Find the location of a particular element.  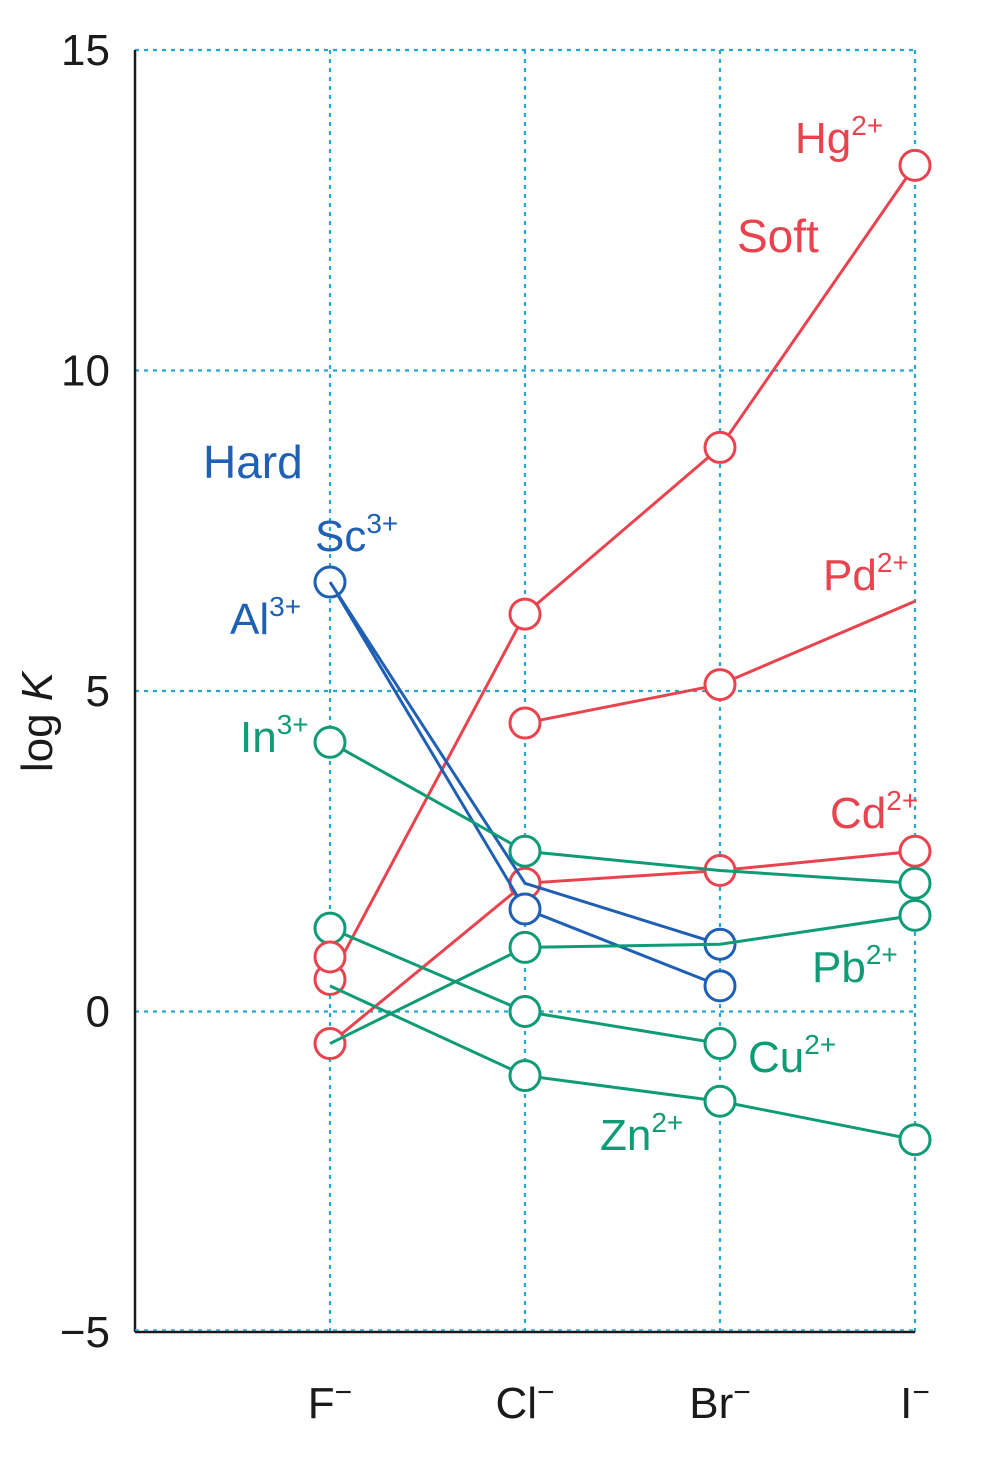

series-line-pb is located at coordinates (622, 979).